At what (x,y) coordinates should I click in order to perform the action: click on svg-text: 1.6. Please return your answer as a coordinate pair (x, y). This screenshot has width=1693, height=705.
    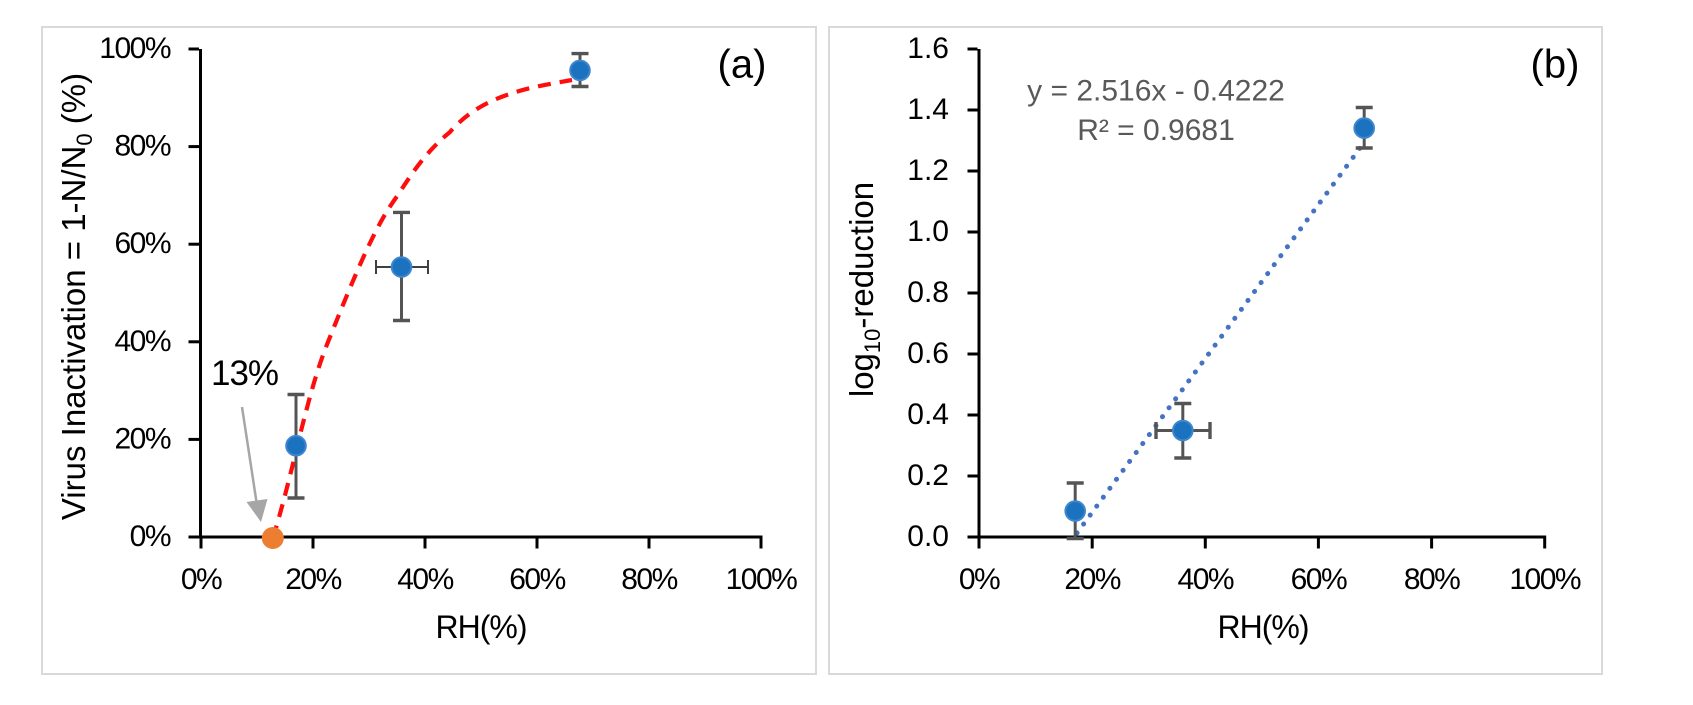
    Looking at the image, I should click on (928, 48).